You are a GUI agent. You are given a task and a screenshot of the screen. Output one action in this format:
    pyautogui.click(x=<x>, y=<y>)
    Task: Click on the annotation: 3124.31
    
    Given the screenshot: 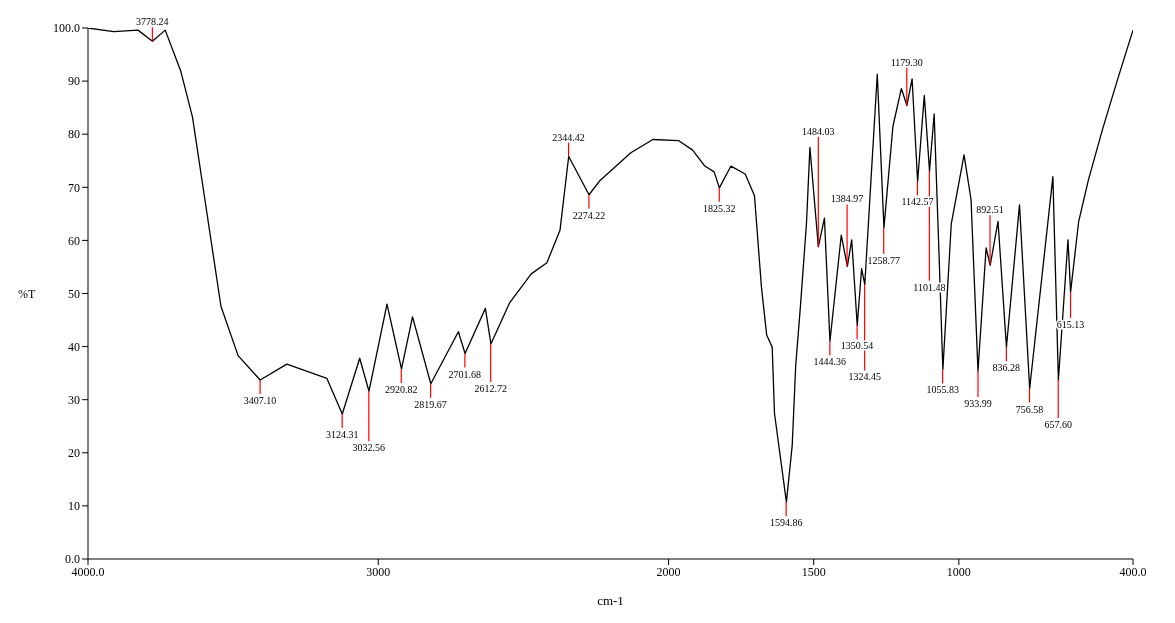 What is the action you would take?
    pyautogui.click(x=342, y=435)
    